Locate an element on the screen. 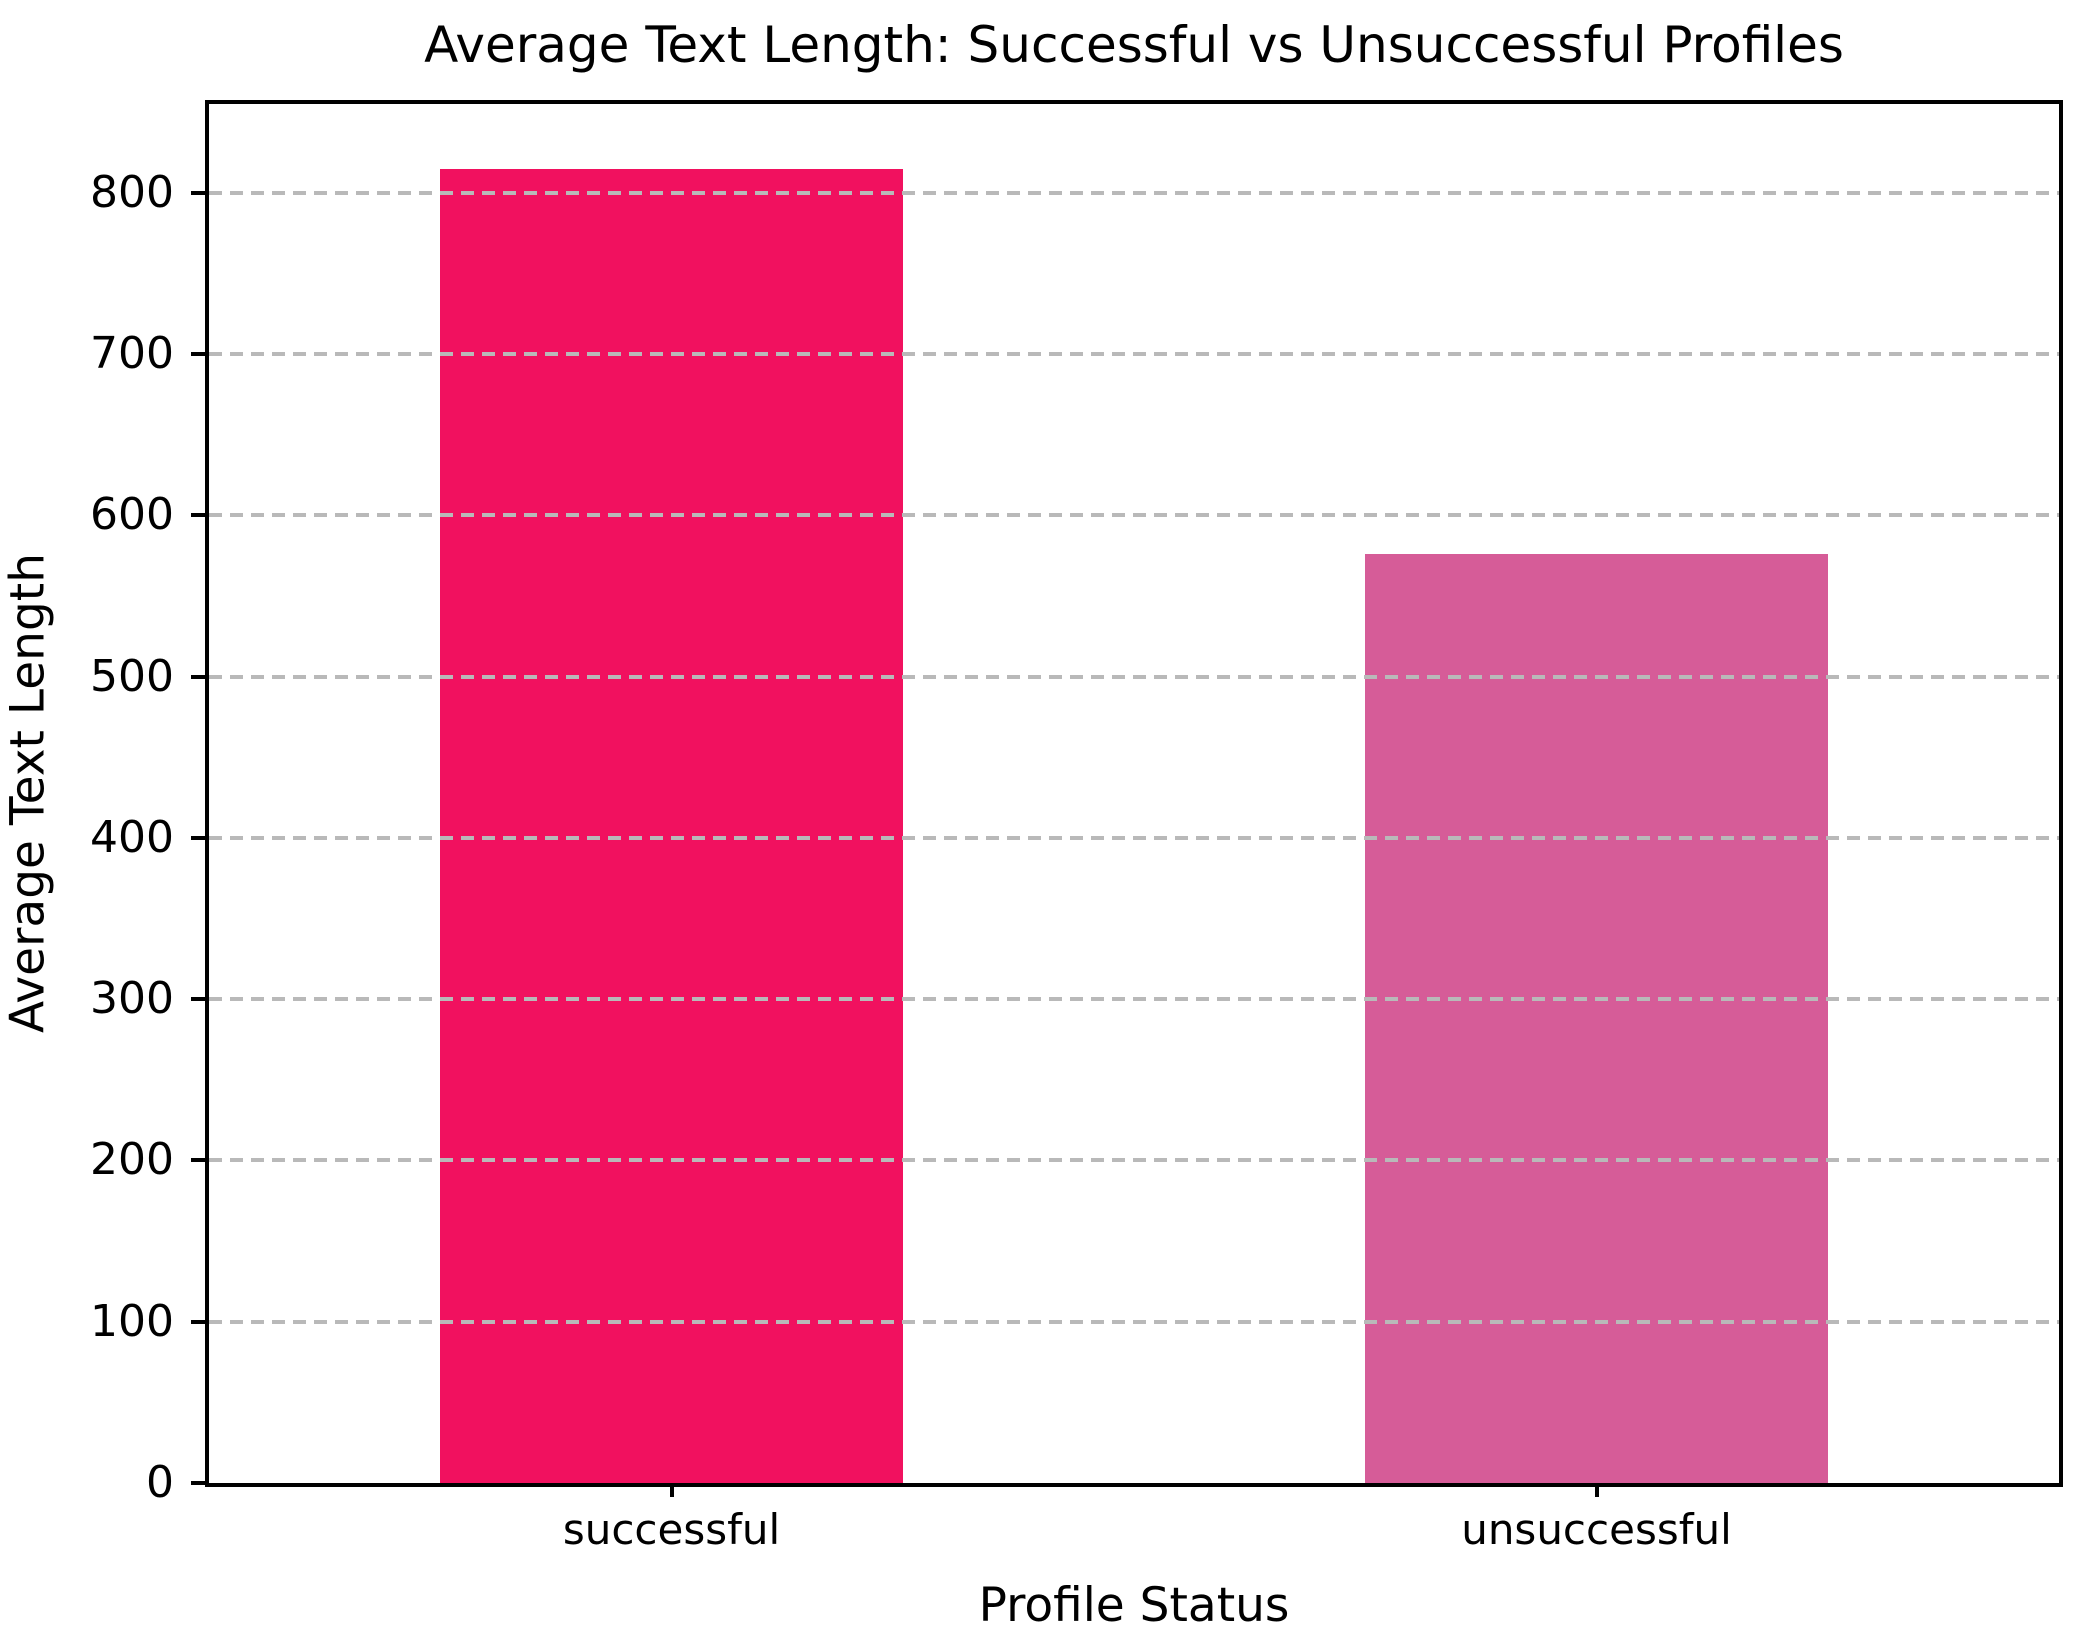 The width and height of the screenshot is (2093, 1651). x-tick-mark-successful is located at coordinates (671, 1490).